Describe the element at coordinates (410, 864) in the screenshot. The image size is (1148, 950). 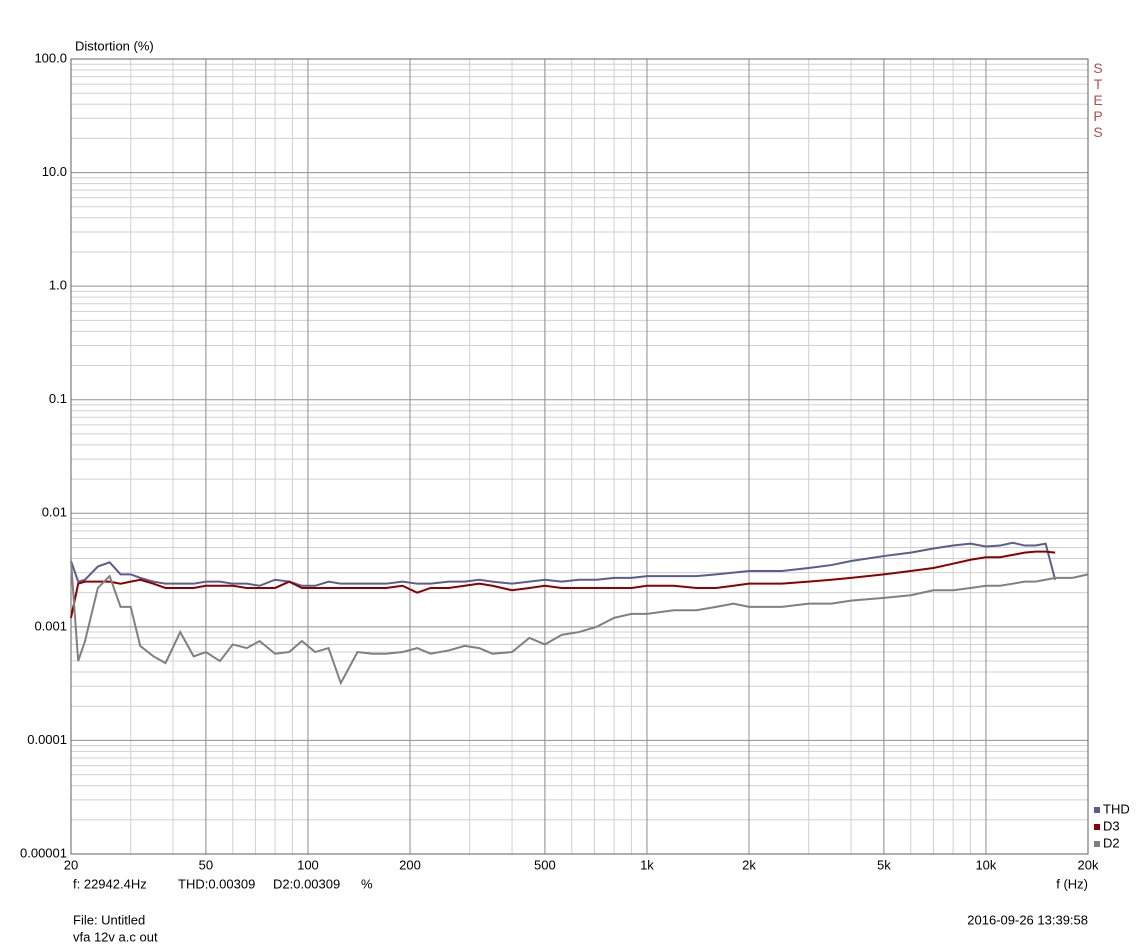
I see `x-tick-label: 200` at that location.